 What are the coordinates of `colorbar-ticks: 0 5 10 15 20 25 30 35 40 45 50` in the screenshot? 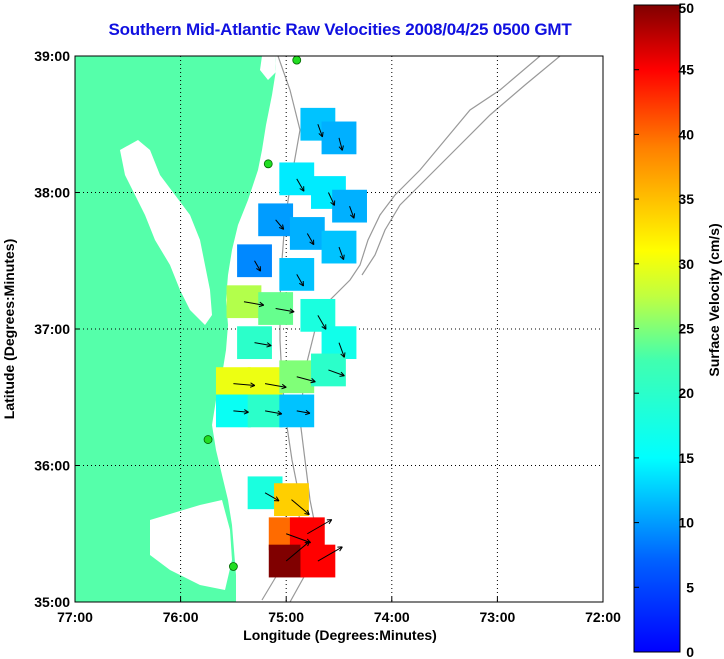 It's located at (664, 329).